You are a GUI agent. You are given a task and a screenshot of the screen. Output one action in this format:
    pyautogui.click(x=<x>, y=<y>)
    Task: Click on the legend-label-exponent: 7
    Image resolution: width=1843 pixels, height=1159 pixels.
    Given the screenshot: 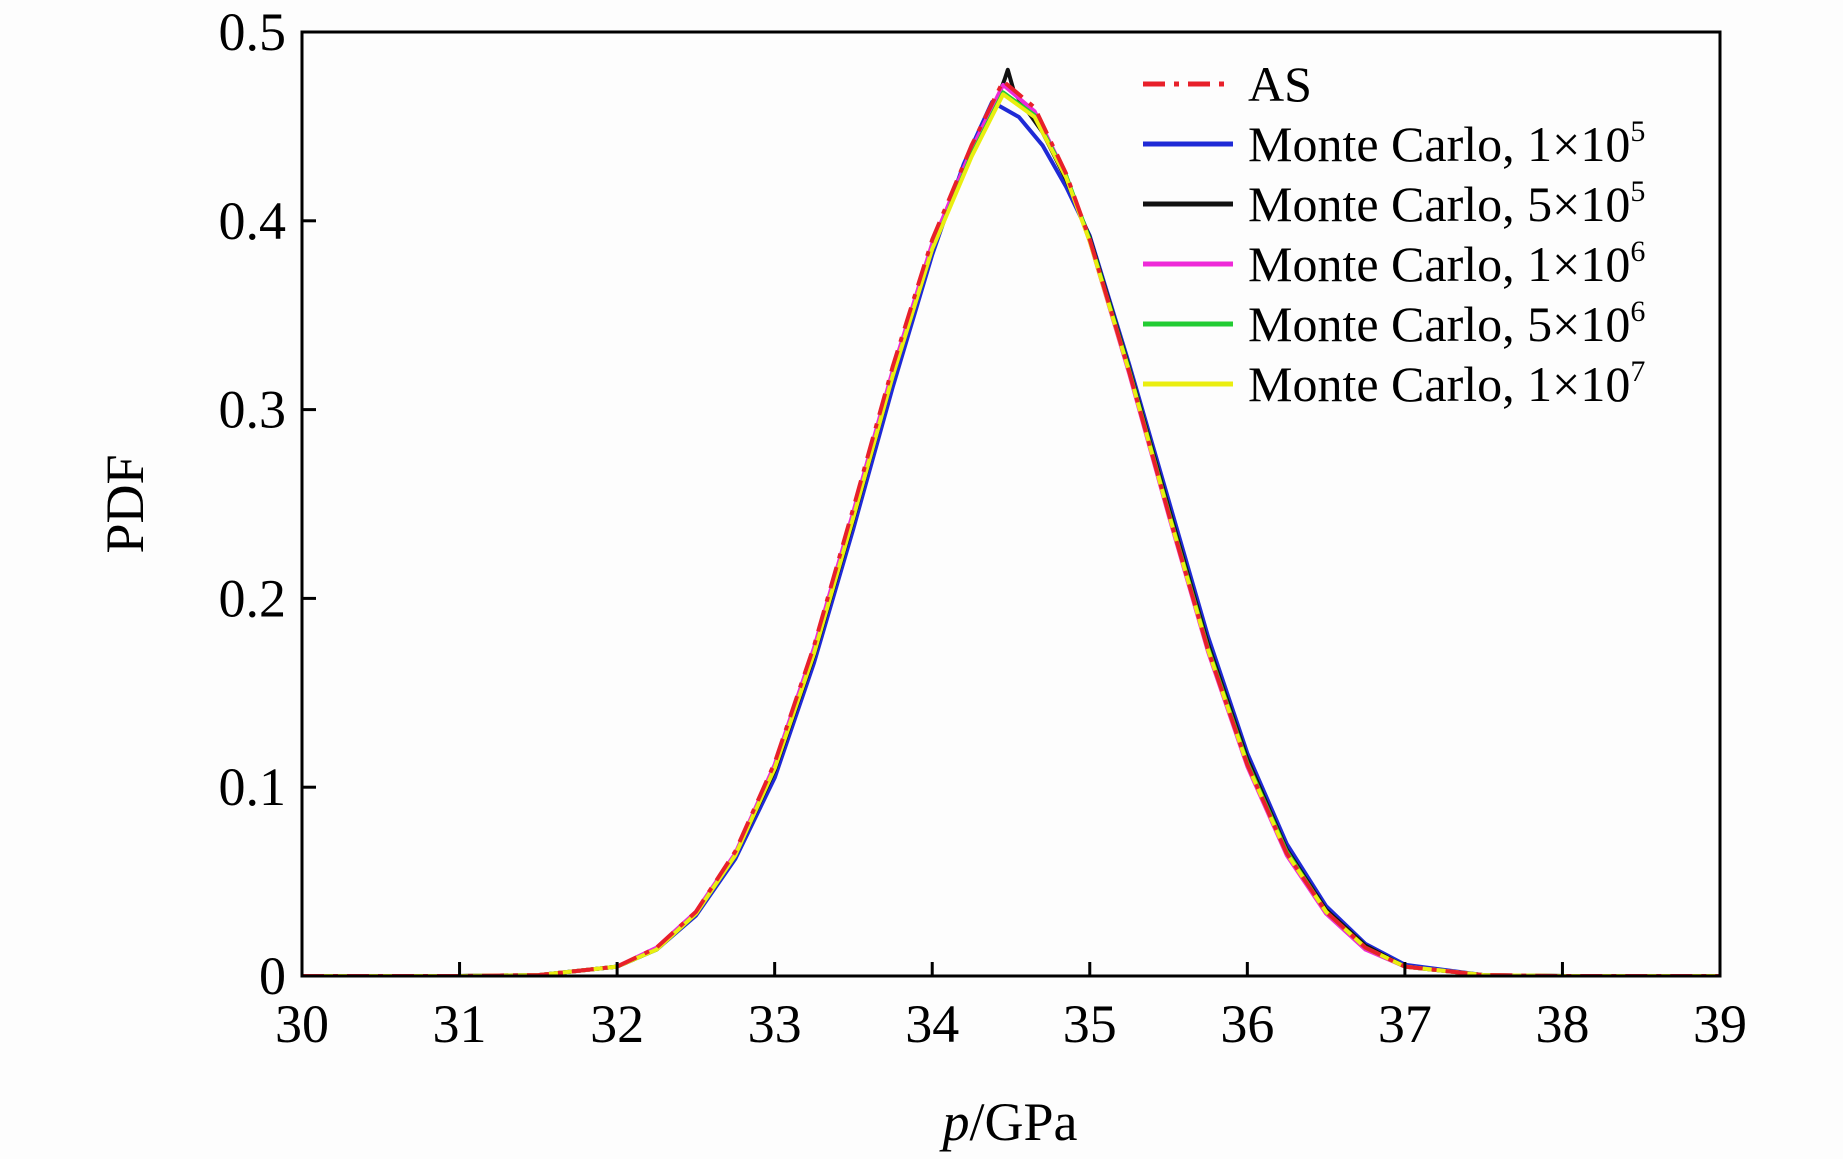 What is the action you would take?
    pyautogui.click(x=1637, y=371)
    